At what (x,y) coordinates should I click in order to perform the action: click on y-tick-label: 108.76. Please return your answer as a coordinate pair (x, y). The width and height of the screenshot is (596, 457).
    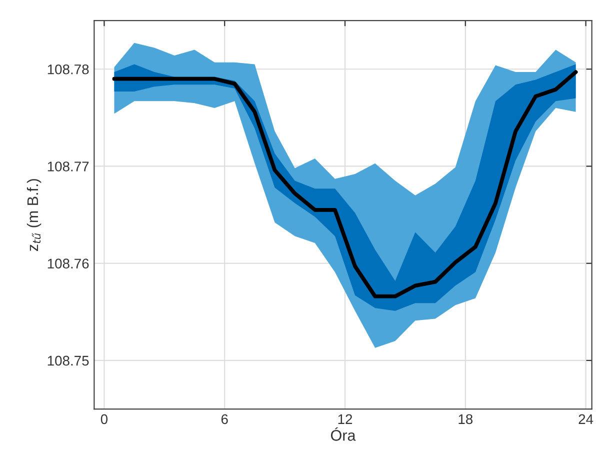
    Looking at the image, I should click on (68, 263).